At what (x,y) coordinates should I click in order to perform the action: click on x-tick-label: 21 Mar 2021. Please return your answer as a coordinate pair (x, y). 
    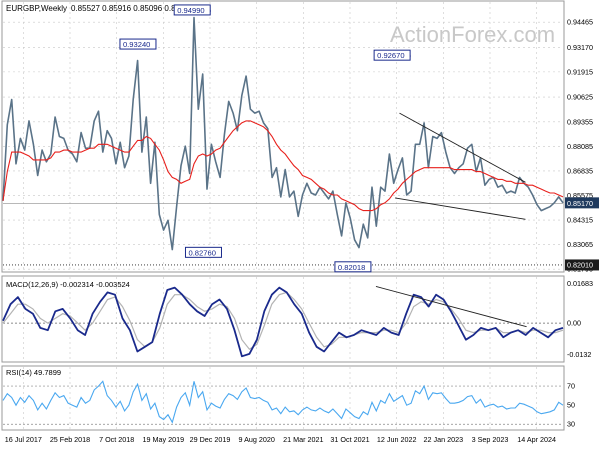
    Looking at the image, I should click on (303, 439).